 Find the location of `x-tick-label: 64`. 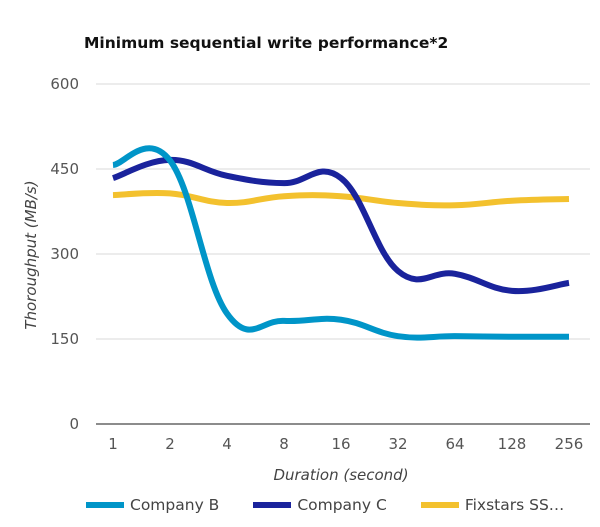

x-tick-label: 64 is located at coordinates (454, 444).